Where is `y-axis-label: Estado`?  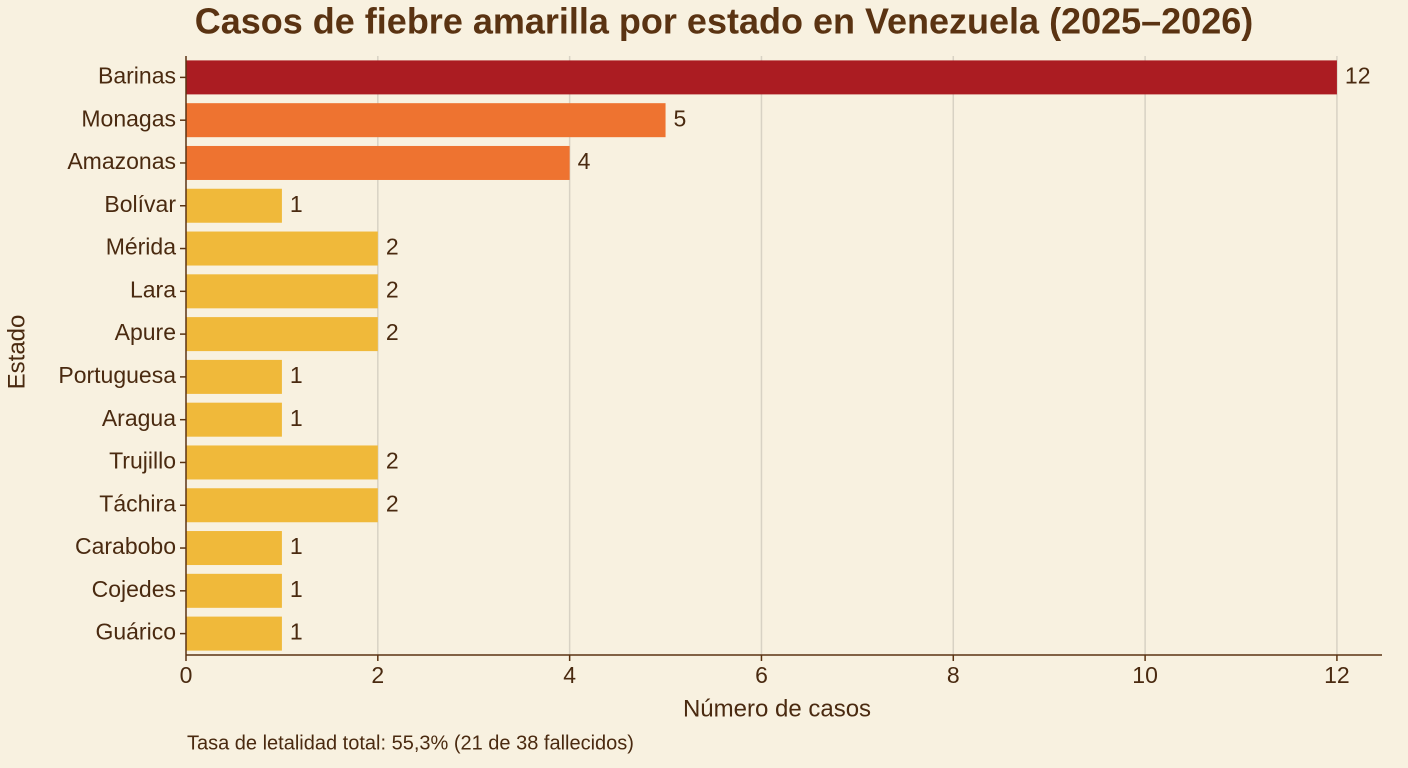 y-axis-label: Estado is located at coordinates (16, 352).